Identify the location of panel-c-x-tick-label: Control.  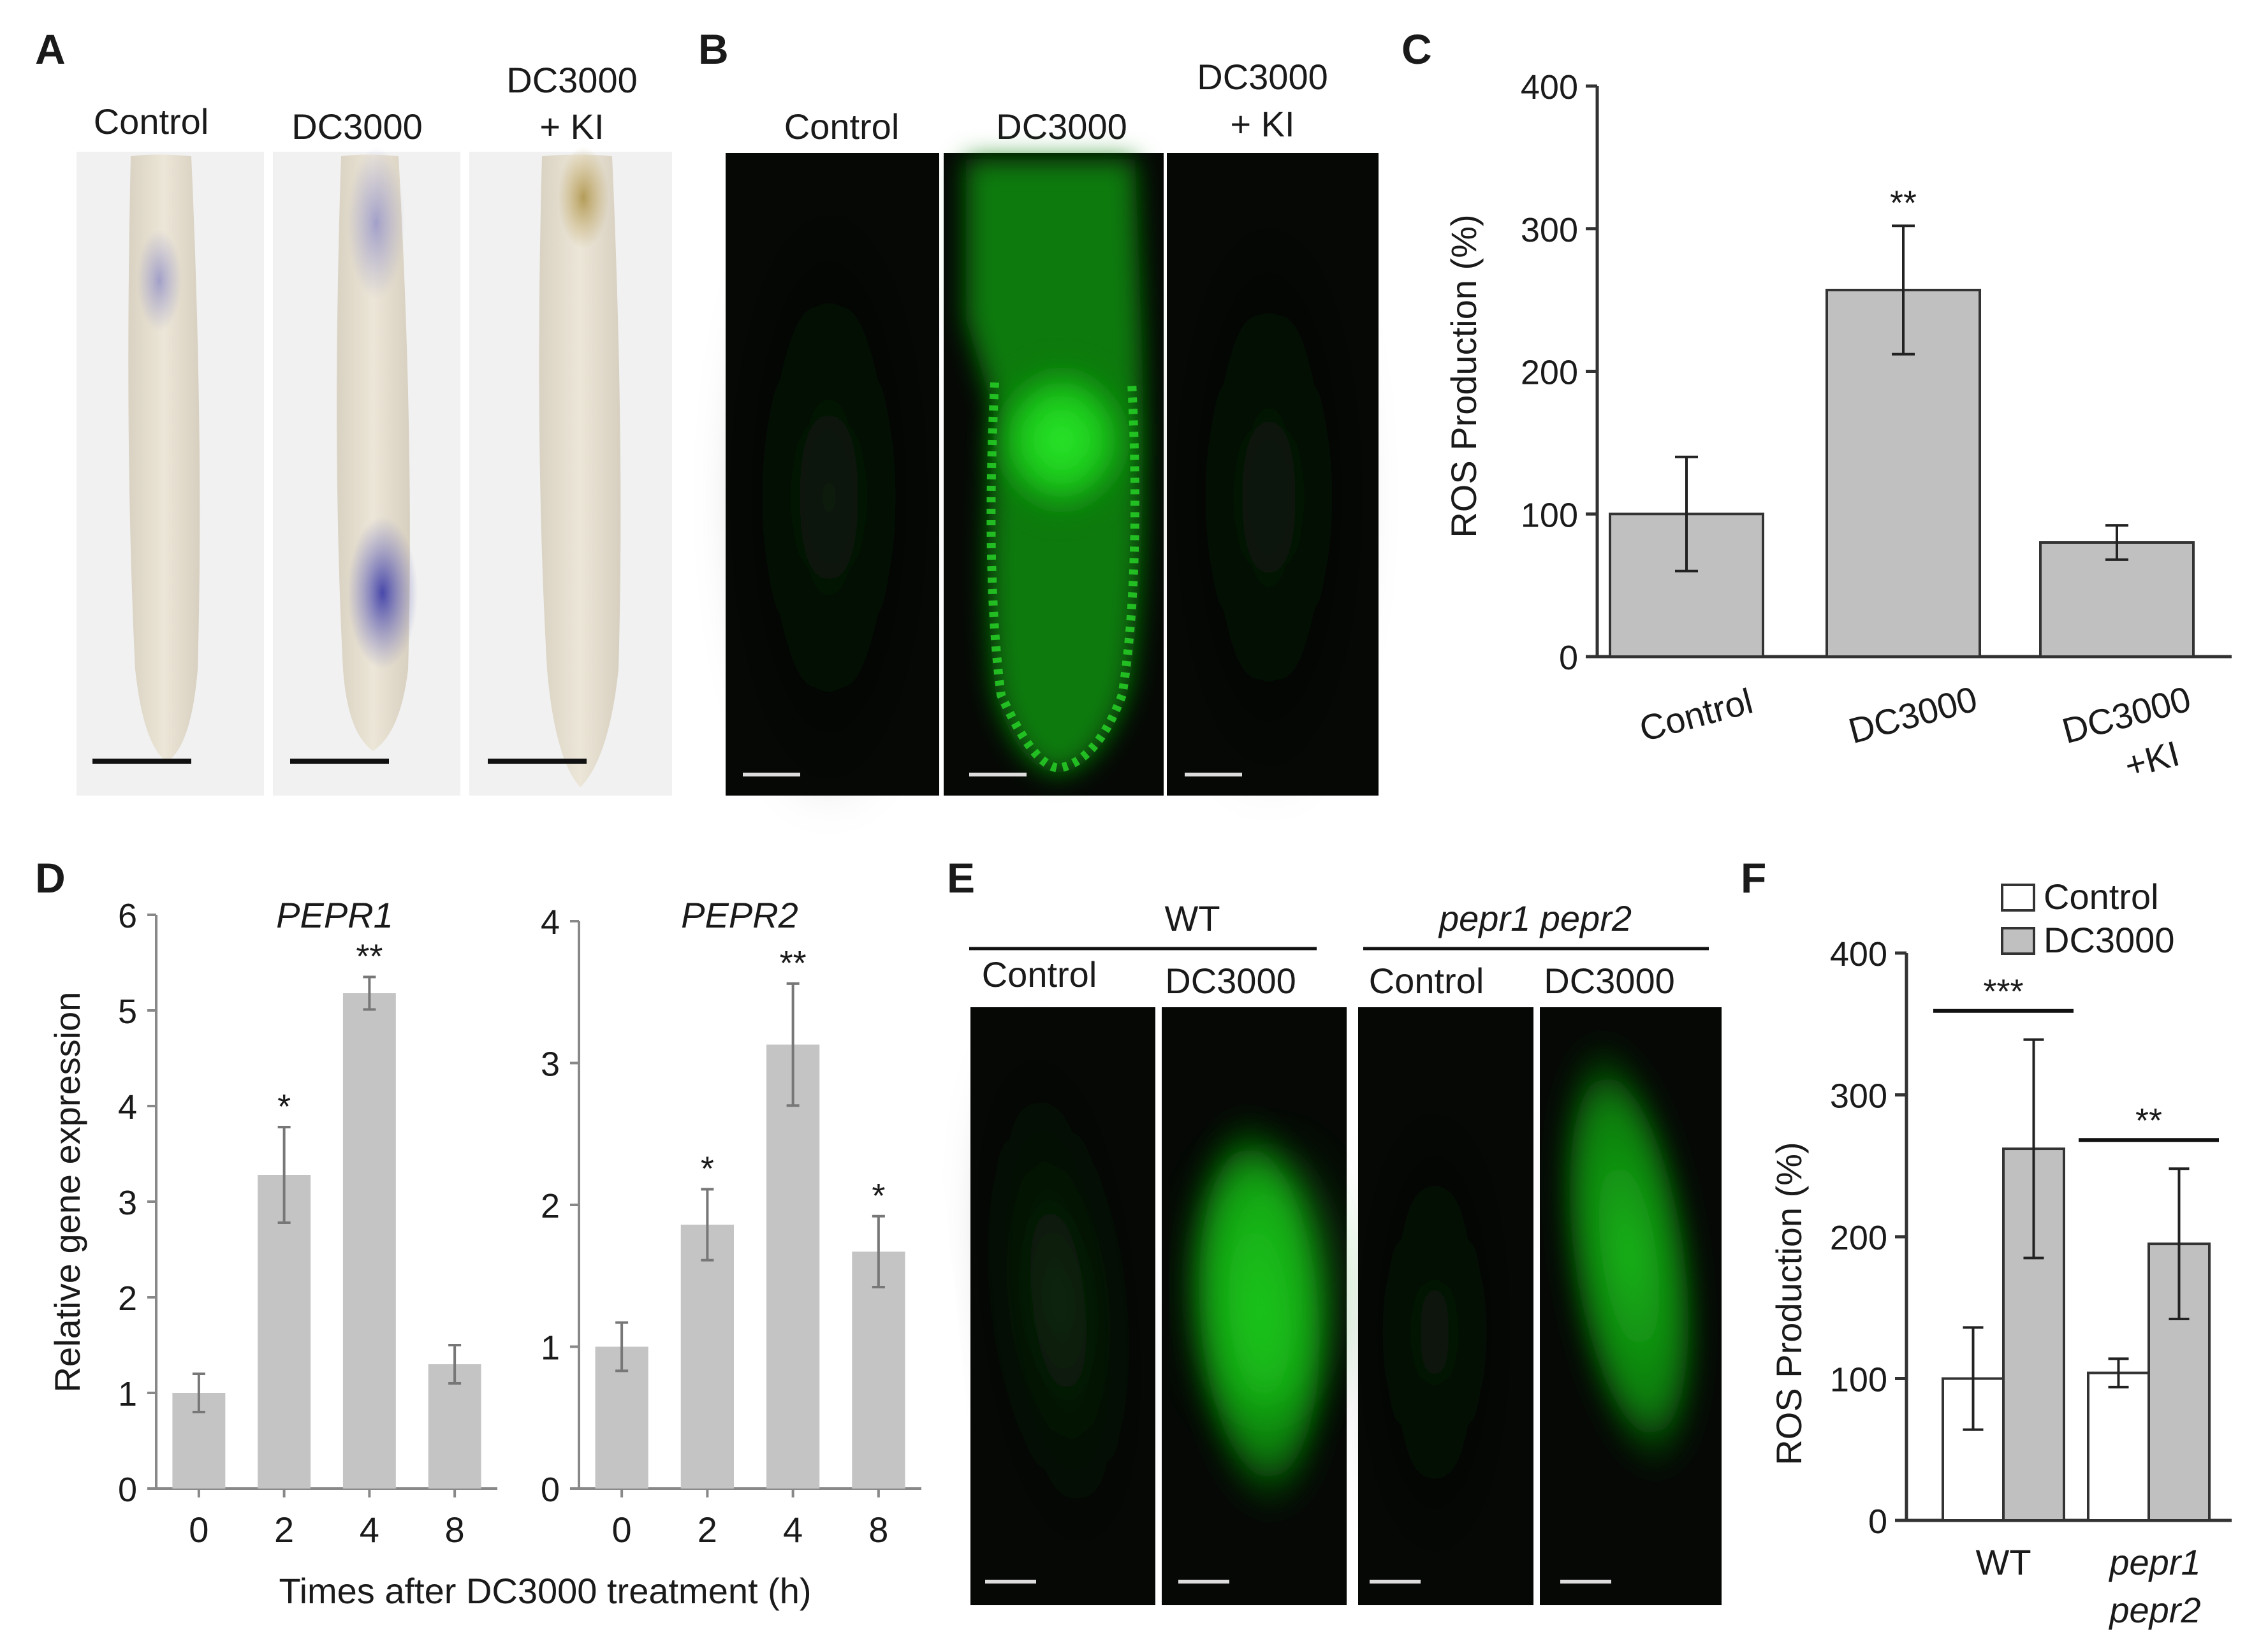
(1696, 714).